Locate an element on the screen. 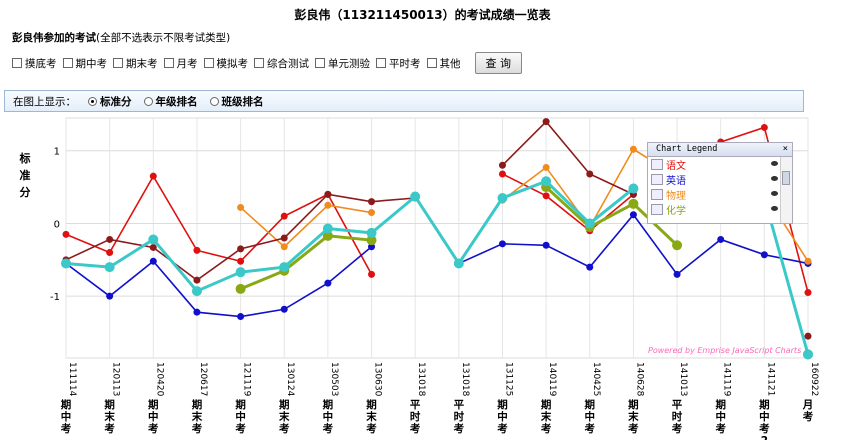 This screenshot has width=845, height=440. radio-standard-score: 标准分 is located at coordinates (110, 101).